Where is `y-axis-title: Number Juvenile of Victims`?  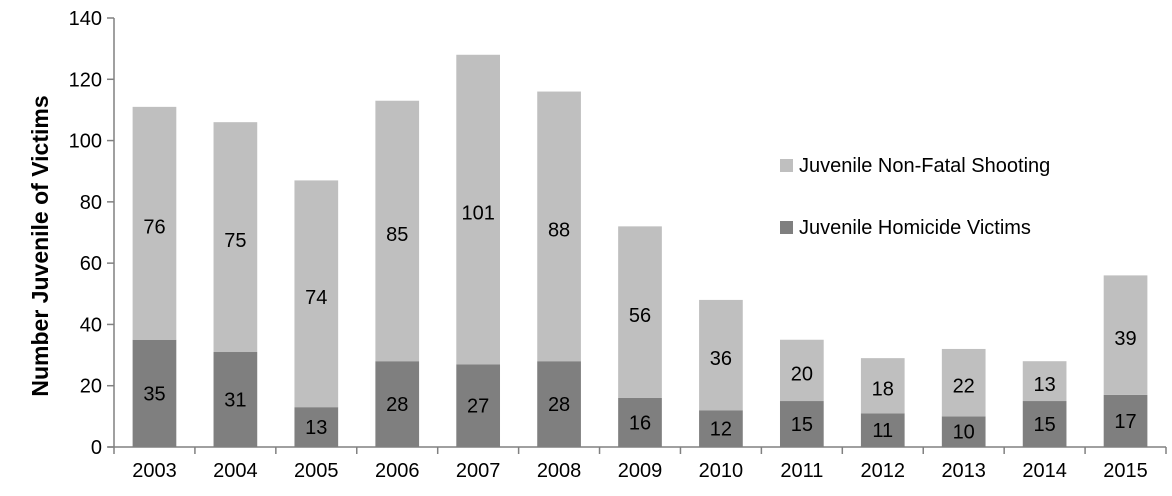
y-axis-title: Number Juvenile of Victims is located at coordinates (40, 245).